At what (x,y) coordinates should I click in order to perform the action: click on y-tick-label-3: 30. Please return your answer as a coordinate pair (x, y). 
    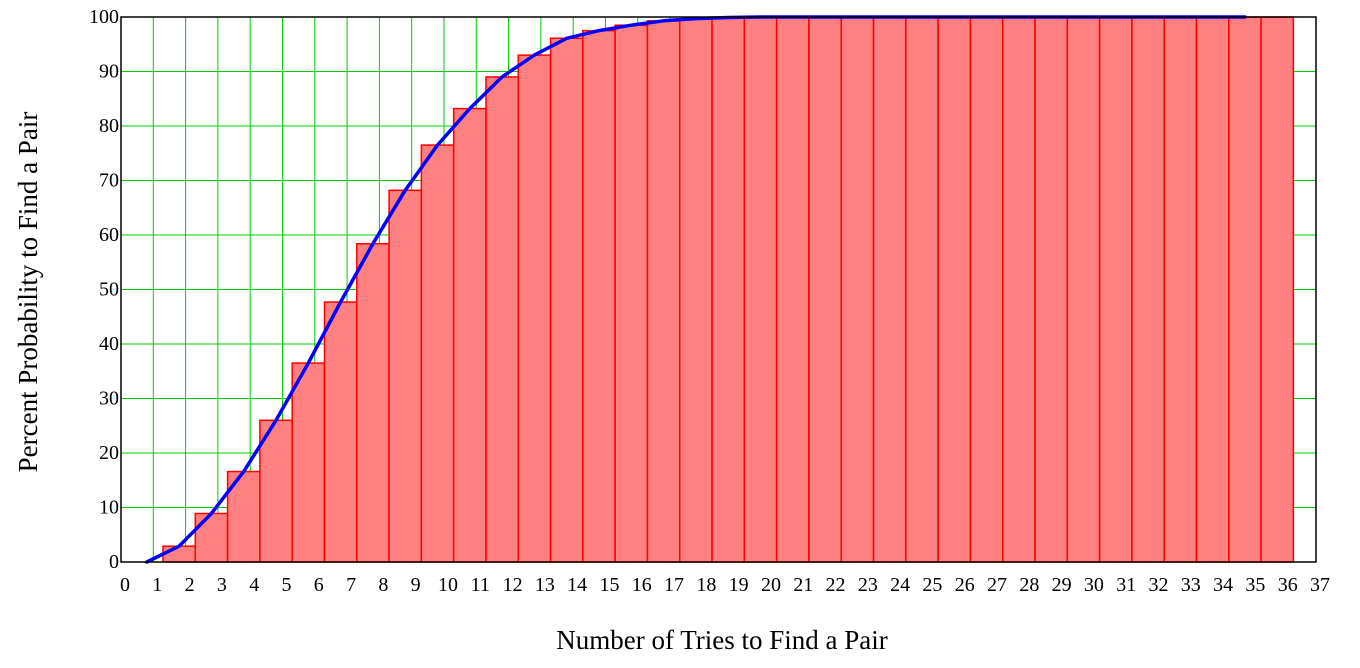
    Looking at the image, I should click on (109, 399).